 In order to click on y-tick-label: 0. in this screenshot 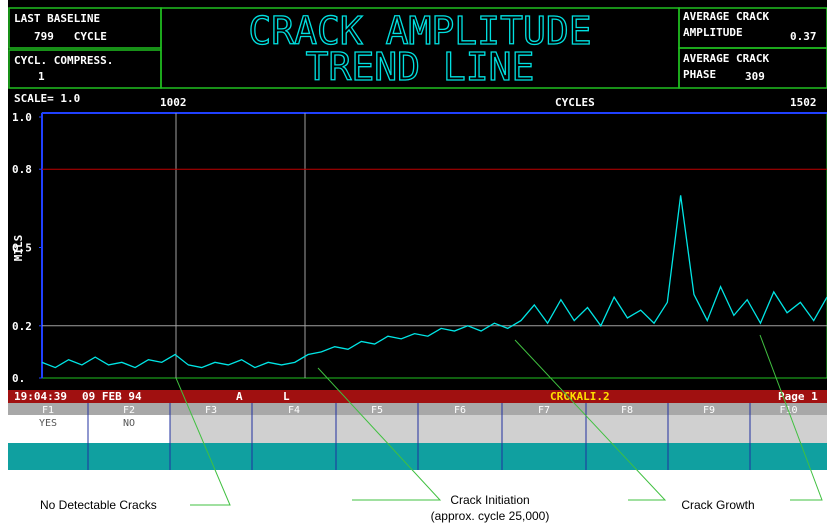, I will do `click(18, 378)`.